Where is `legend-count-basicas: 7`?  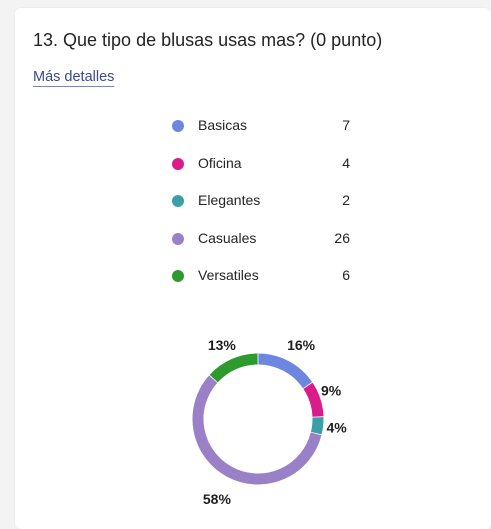
legend-count-basicas: 7 is located at coordinates (346, 125).